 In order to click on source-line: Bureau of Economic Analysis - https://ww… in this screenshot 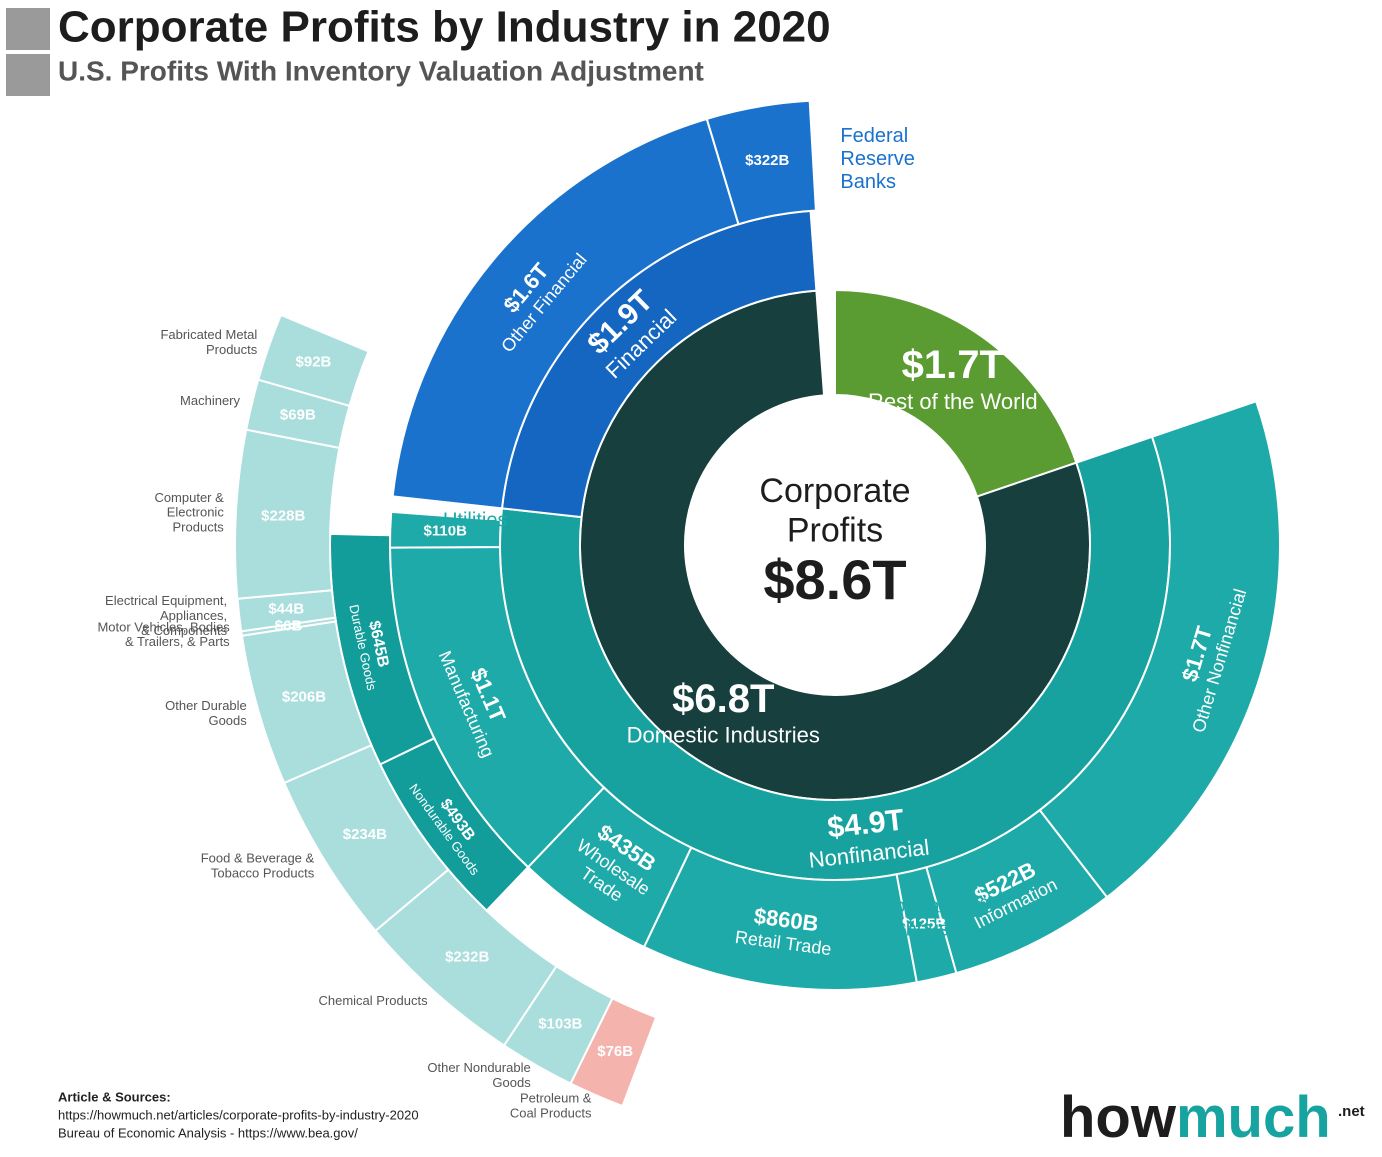, I will do `click(208, 1132)`.